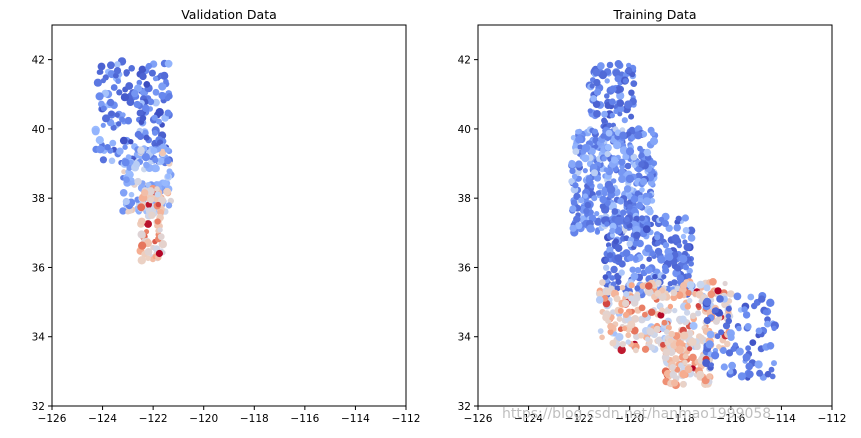 This screenshot has height=438, width=861. Describe the element at coordinates (153, 419) in the screenshot. I see `x-tick-label: −122` at that location.